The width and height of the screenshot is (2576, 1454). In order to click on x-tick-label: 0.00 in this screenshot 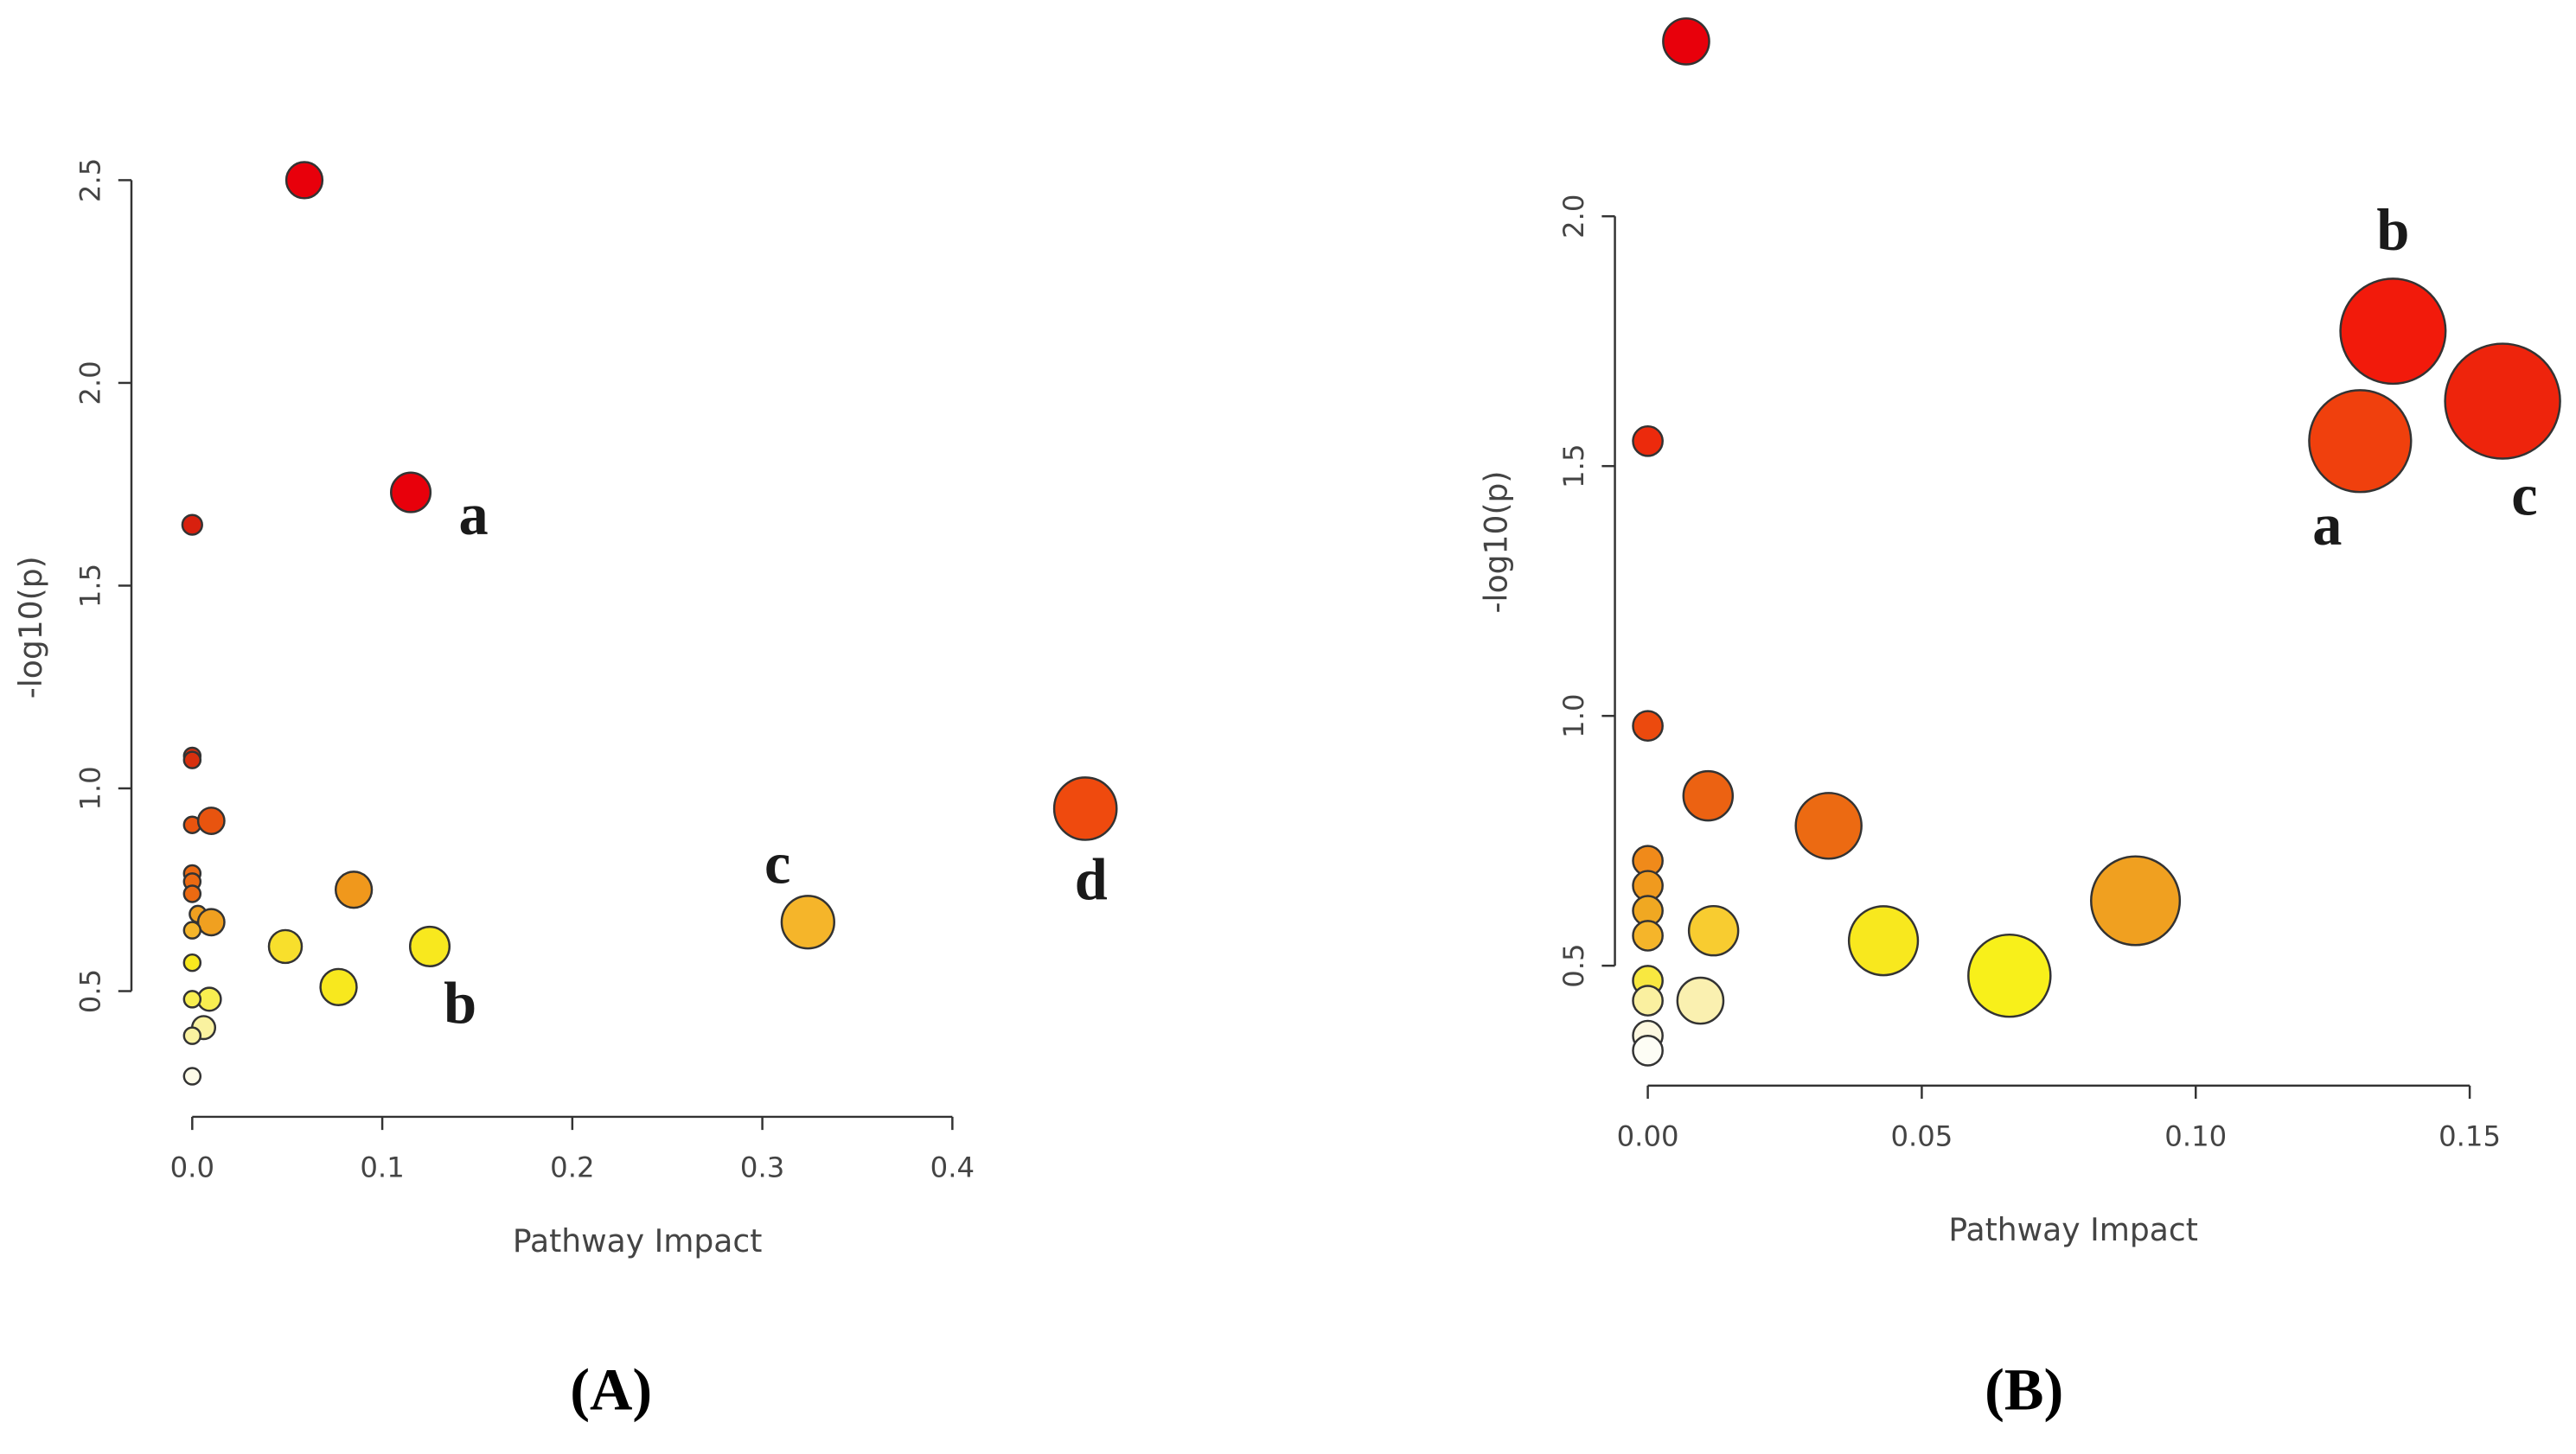, I will do `click(1648, 1137)`.